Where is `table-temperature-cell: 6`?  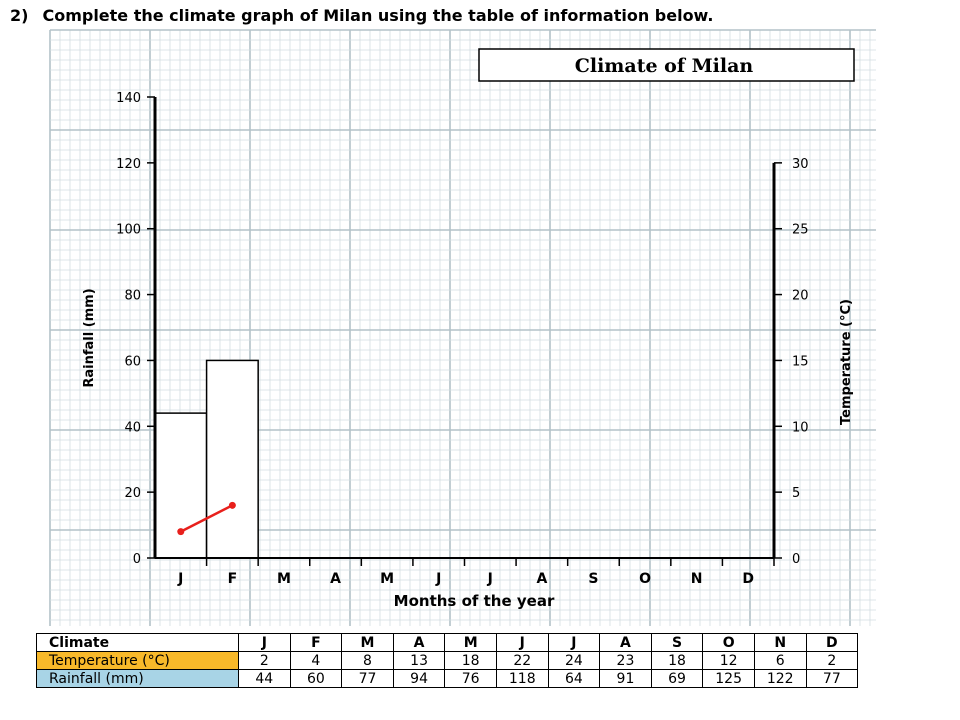 table-temperature-cell: 6 is located at coordinates (780, 660).